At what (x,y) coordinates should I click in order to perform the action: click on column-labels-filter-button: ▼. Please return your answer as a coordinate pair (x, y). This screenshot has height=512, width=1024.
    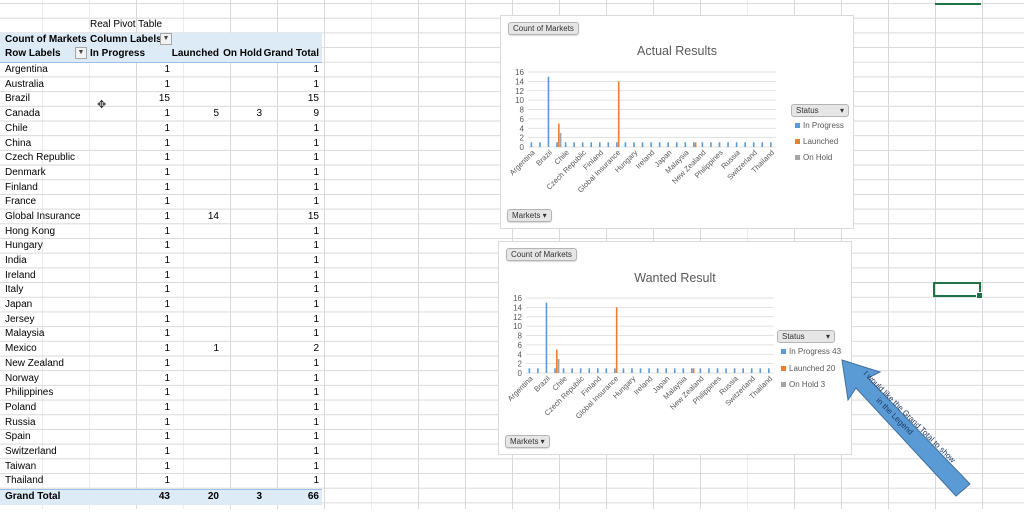
    Looking at the image, I should click on (166, 38).